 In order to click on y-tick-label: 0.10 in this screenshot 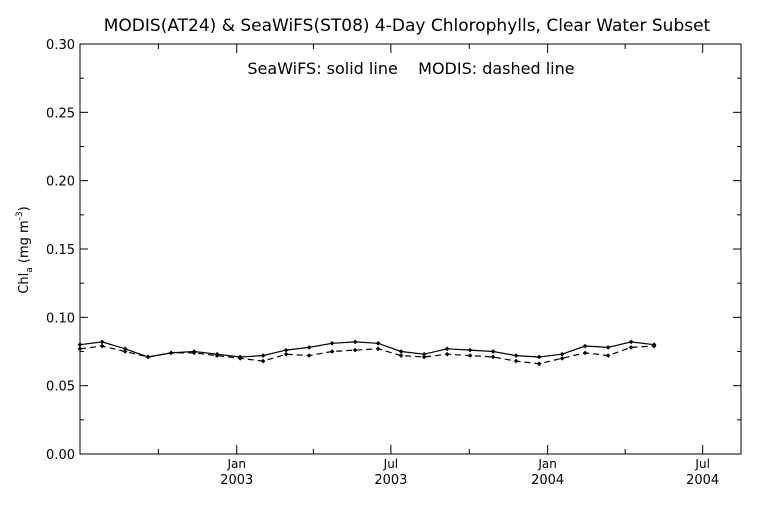, I will do `click(60, 318)`.